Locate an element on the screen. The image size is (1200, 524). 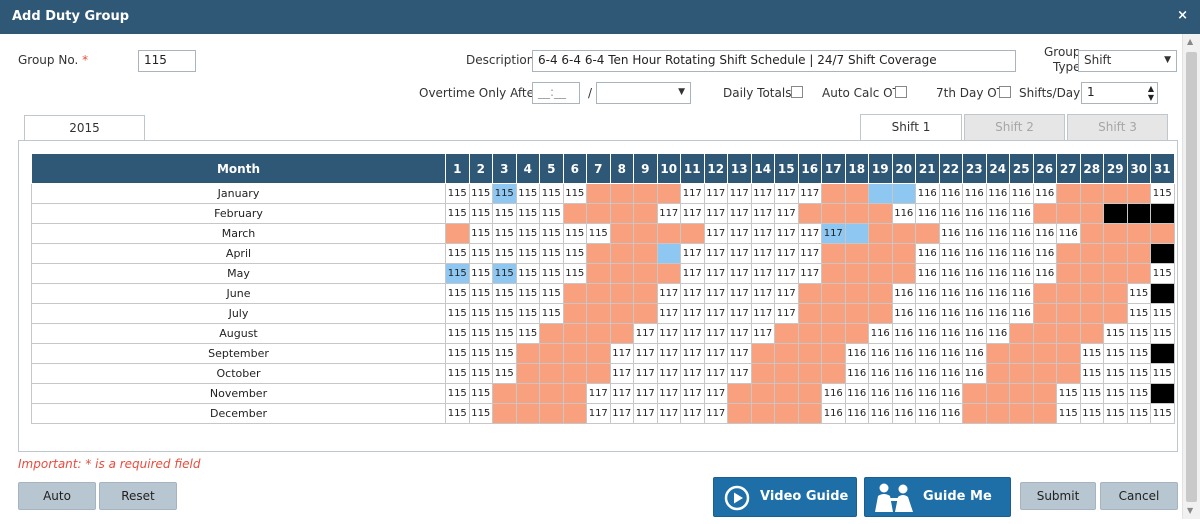
submit-button: Submit is located at coordinates (1058, 496).